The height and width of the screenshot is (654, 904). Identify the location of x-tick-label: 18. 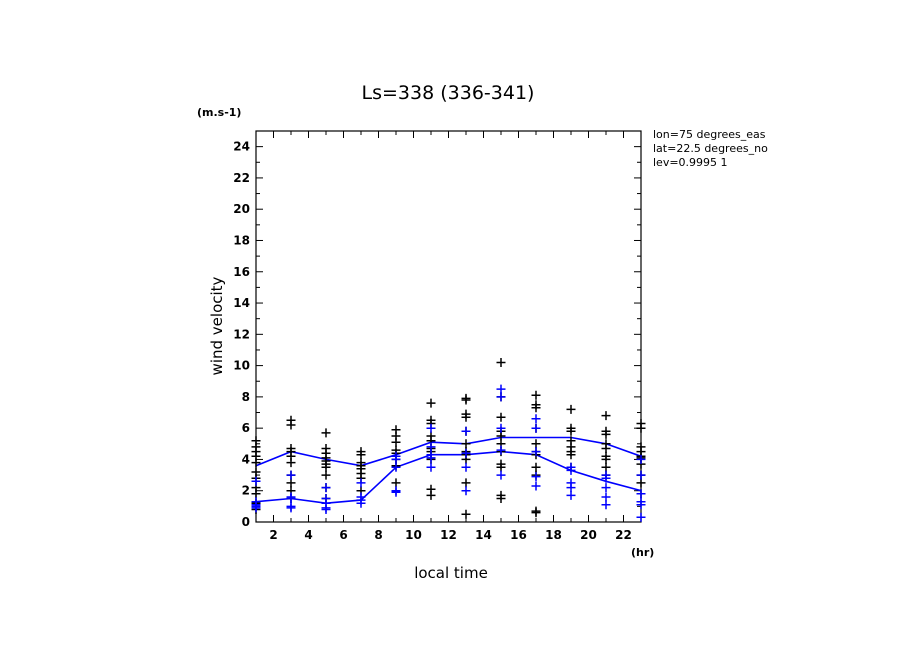
(553, 535).